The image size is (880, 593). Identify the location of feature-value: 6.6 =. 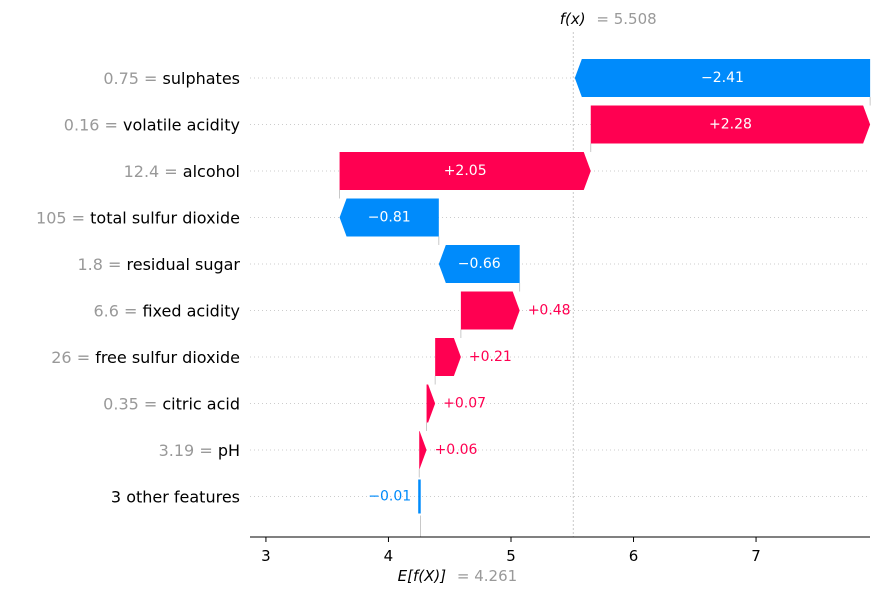
(117, 310).